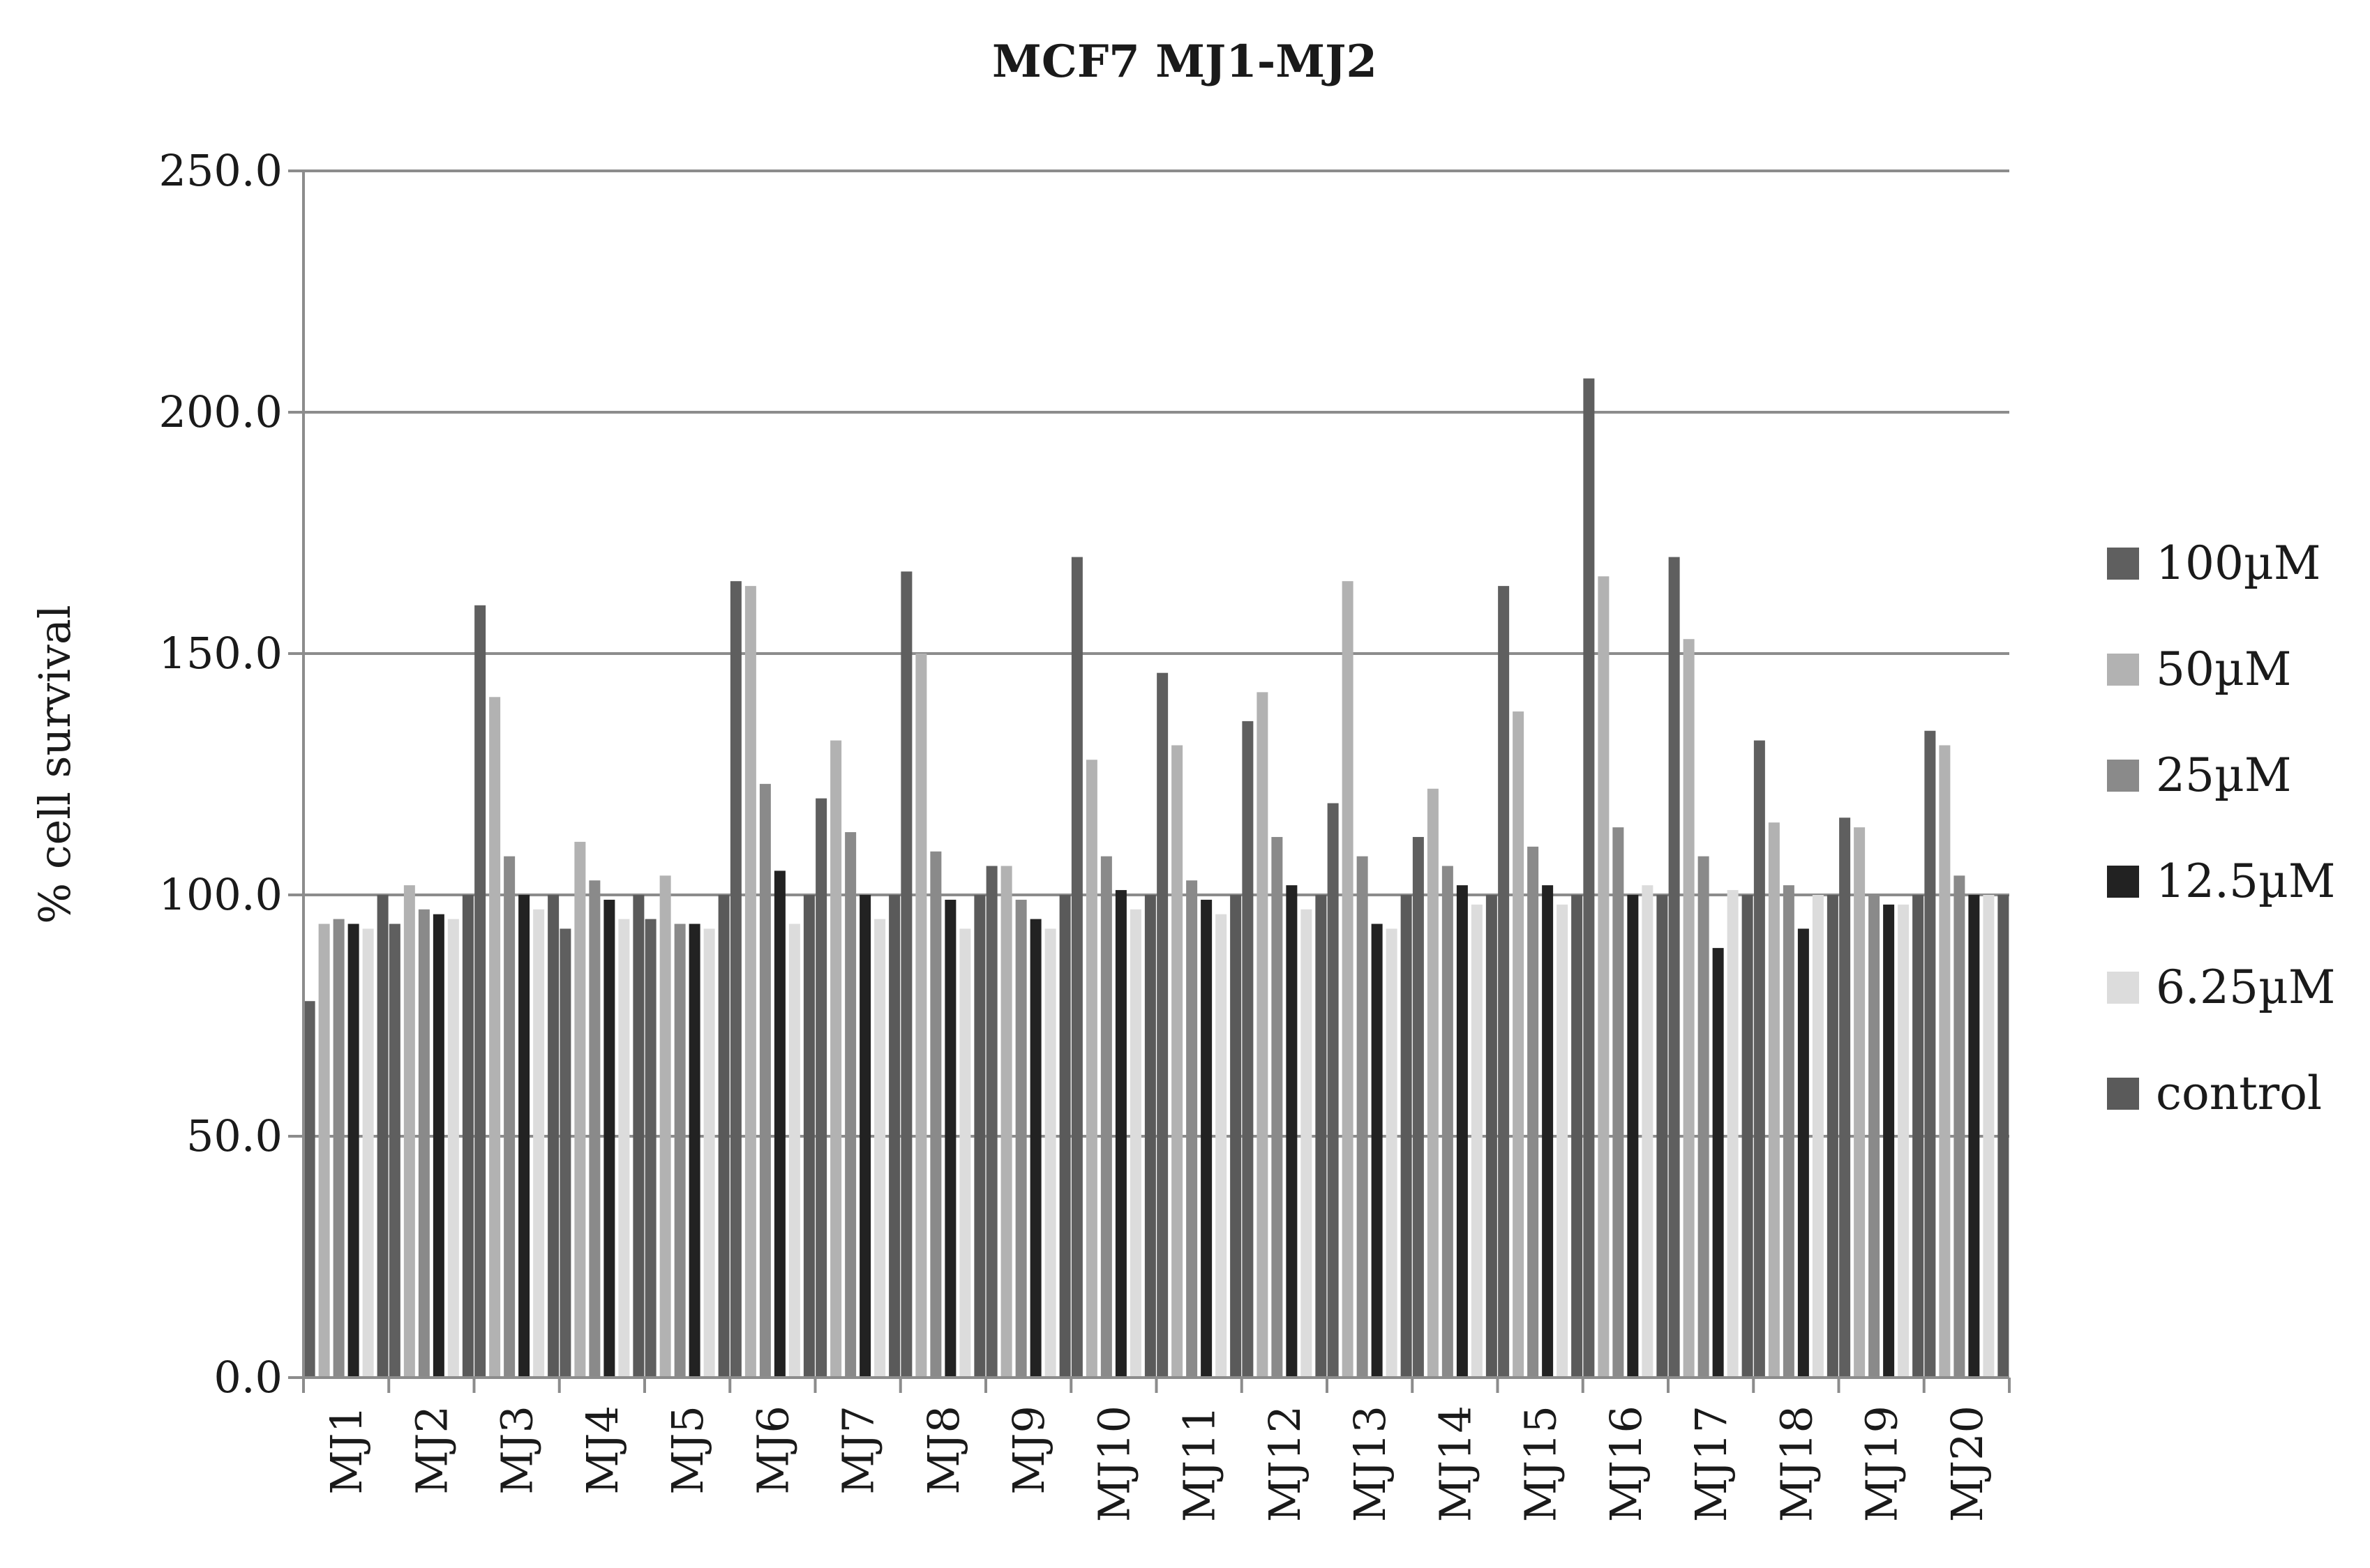  I want to click on legend-label: 50µM, so click(2223, 669).